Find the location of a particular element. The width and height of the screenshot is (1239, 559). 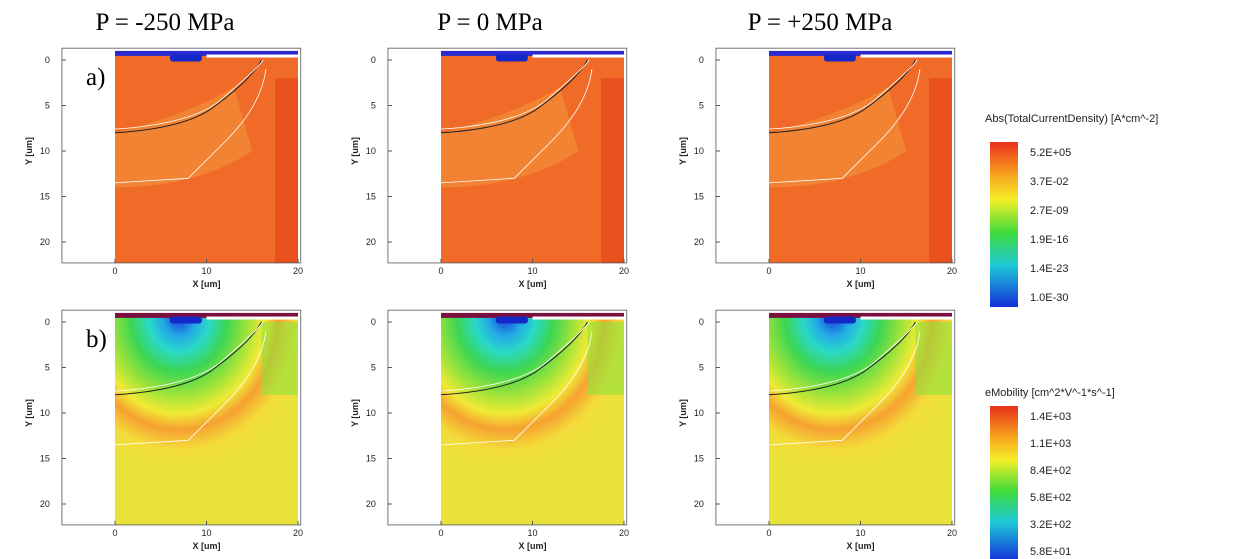

plot-panel: 0 10 20 0 5 10 15 20 X [um] Y [um] a) is located at coordinates (163, 168).